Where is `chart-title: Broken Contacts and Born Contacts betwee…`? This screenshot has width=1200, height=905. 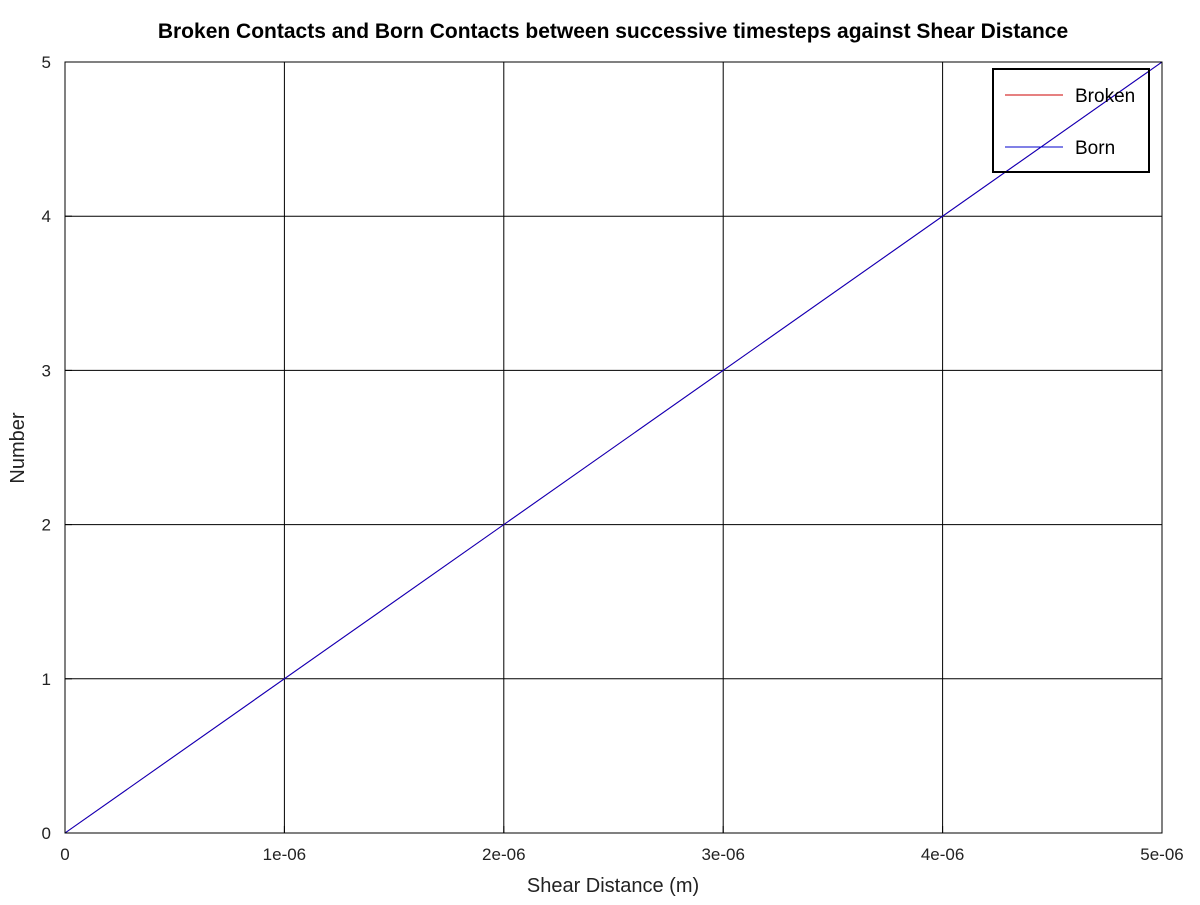 chart-title: Broken Contacts and Born Contacts betwee… is located at coordinates (613, 31).